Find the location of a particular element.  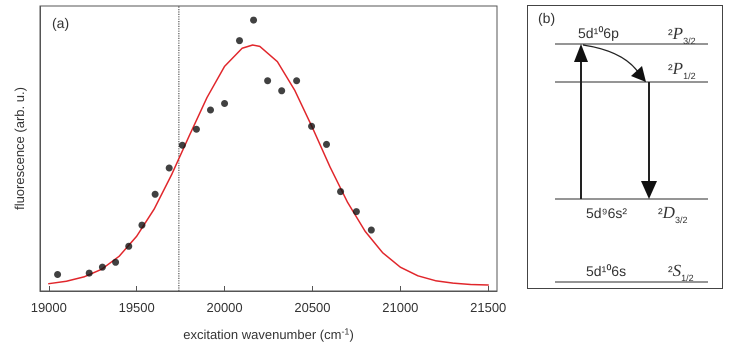

text: ²S$_{1/2}$ is located at coordinates (681, 272).